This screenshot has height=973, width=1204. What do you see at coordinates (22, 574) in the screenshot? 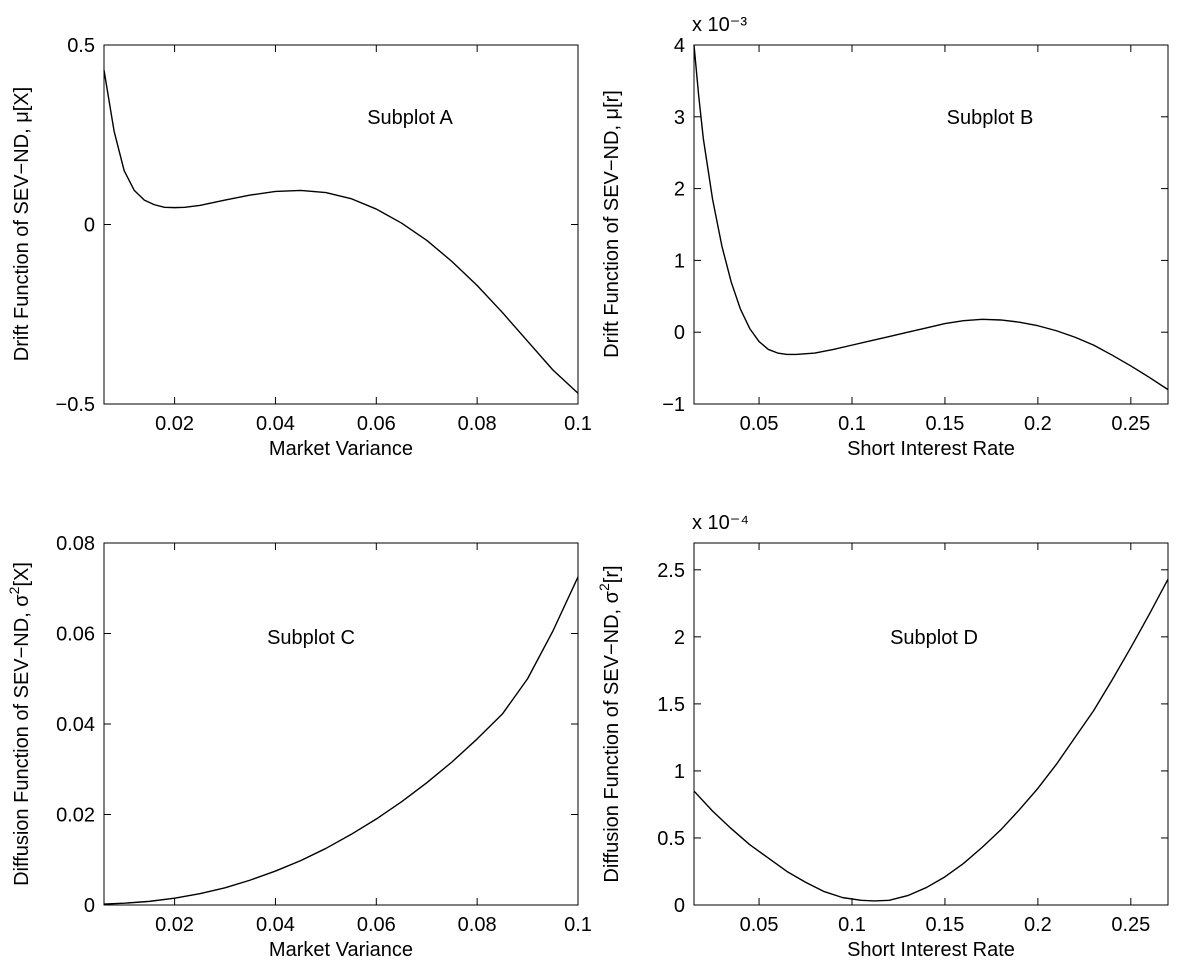
I see `y-axis-label-tail: [X]` at bounding box center [22, 574].